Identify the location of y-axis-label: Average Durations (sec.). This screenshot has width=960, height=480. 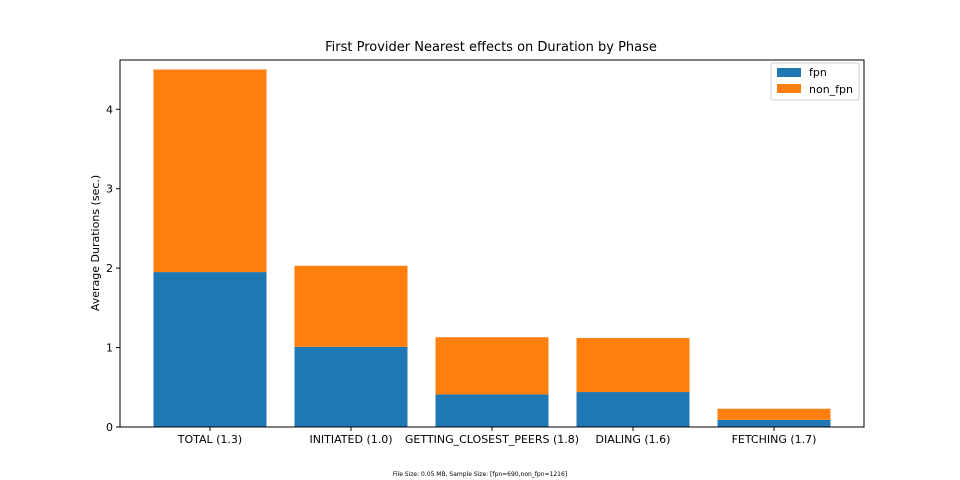
(95, 243).